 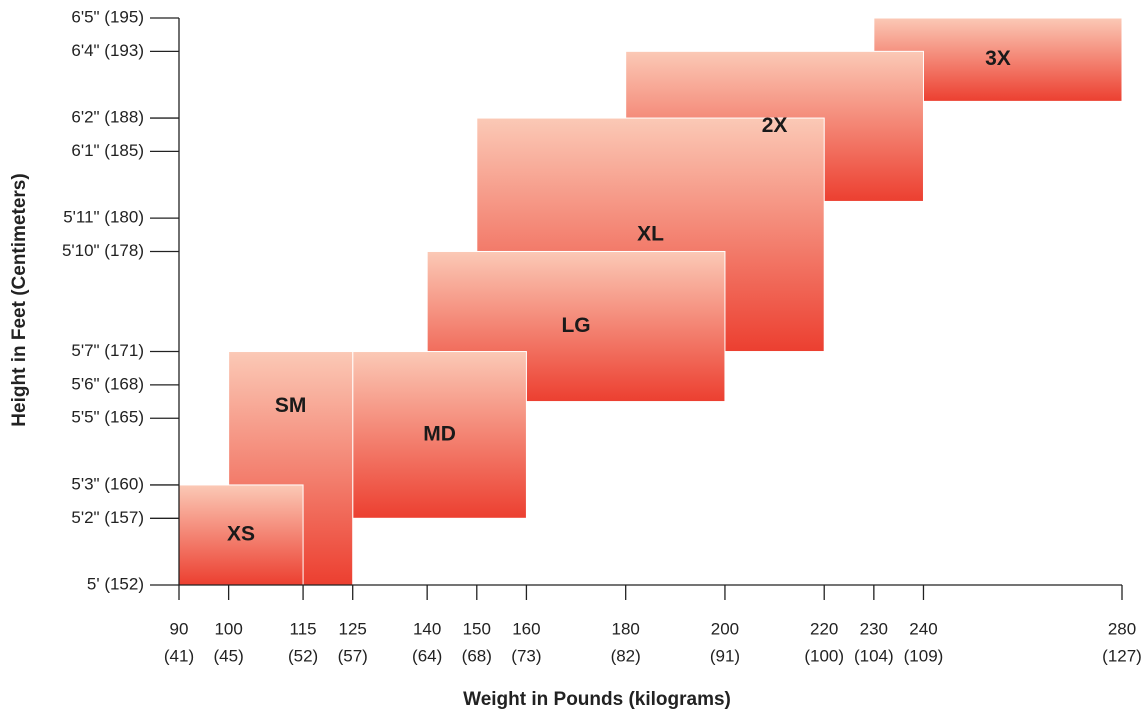 What do you see at coordinates (353, 655) in the screenshot?
I see `x-tick-kg-label: (57)` at bounding box center [353, 655].